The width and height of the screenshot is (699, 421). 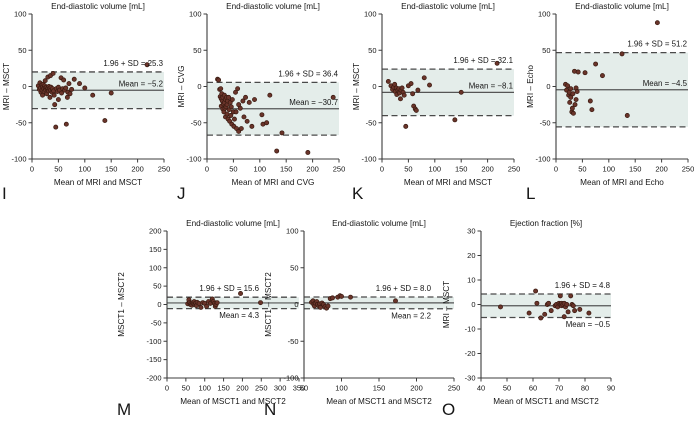 I want to click on panel-letter: J, so click(x=181, y=193).